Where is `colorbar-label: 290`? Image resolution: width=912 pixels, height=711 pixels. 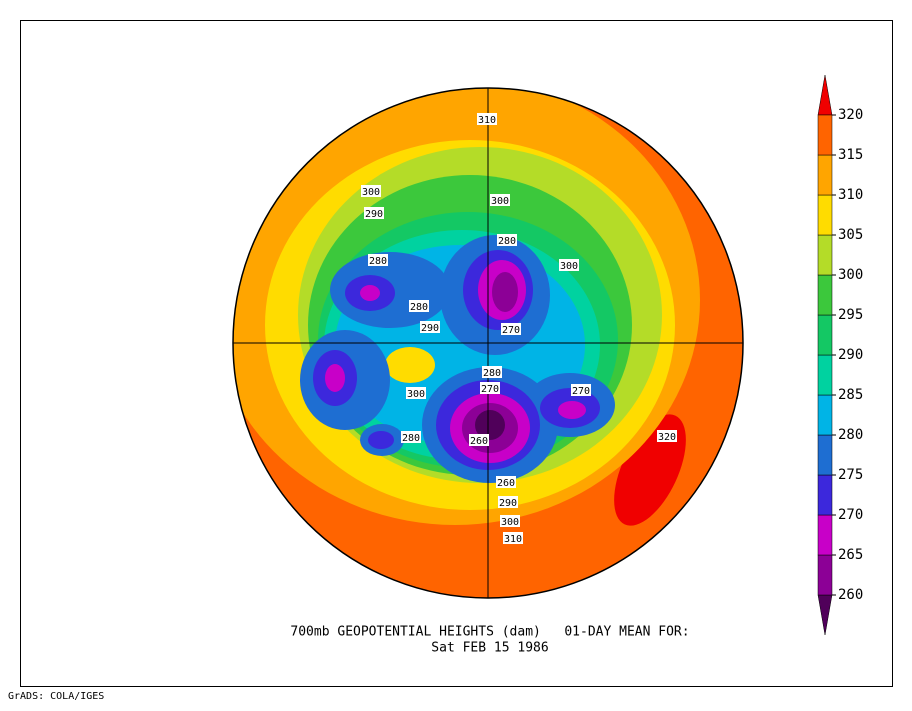 colorbar-label: 290 is located at coordinates (850, 355).